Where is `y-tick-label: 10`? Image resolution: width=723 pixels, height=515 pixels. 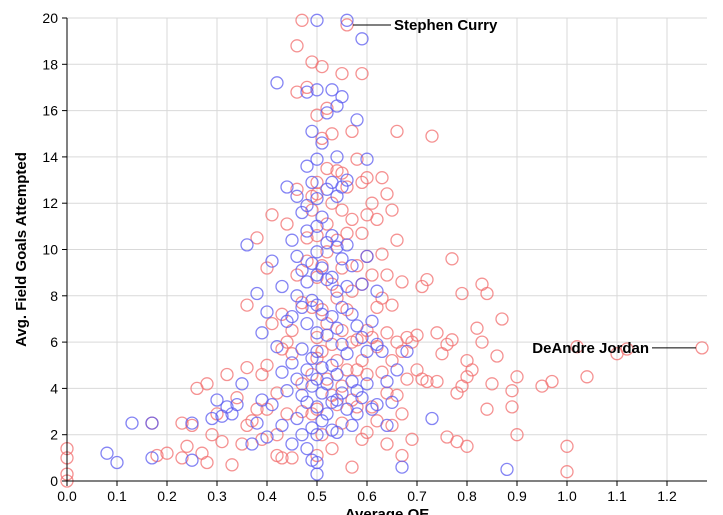
y-tick-label: 10 is located at coordinates (50, 250).